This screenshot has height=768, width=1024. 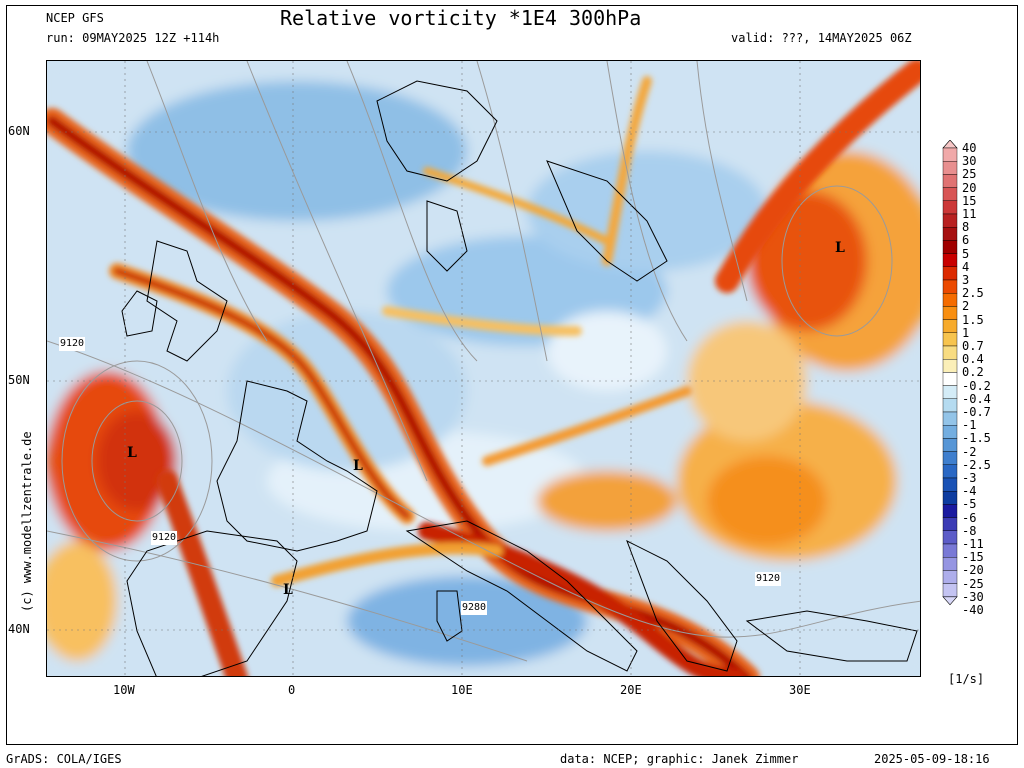 I want to click on legend-tick-label: -0.4, so click(x=976, y=398).